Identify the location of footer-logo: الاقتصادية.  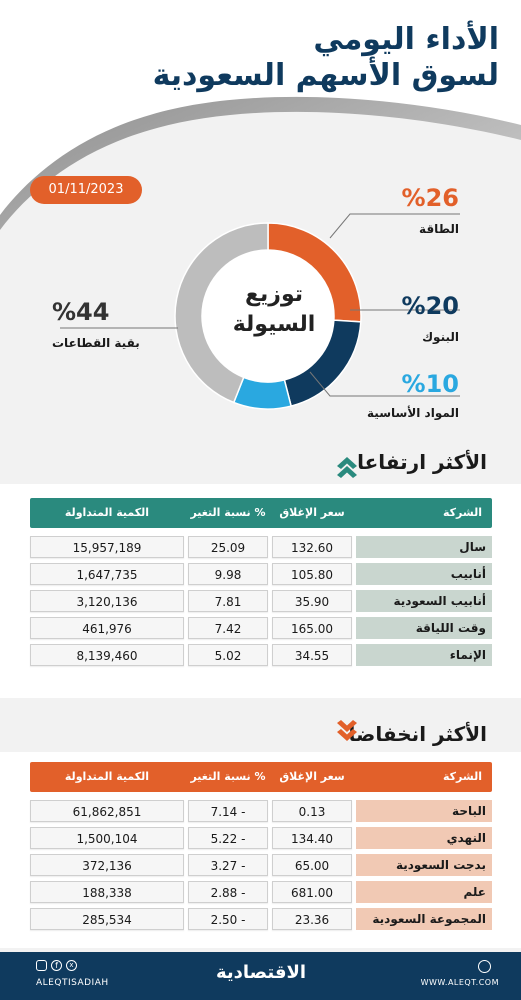
(261, 972).